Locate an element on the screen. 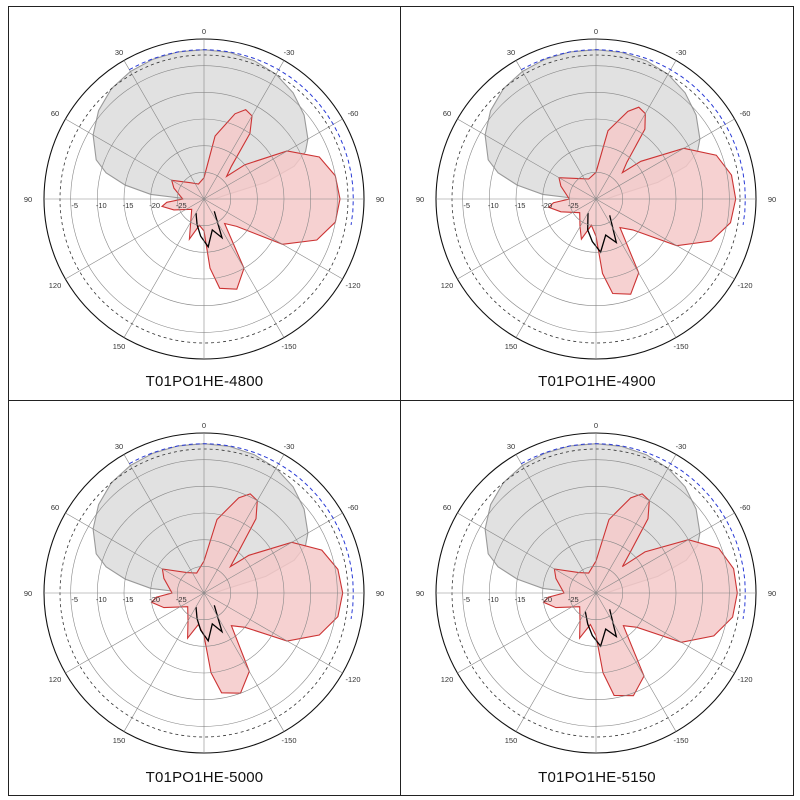 The height and width of the screenshot is (800, 800). angle-tick-1-3: -30 is located at coordinates (681, 446).